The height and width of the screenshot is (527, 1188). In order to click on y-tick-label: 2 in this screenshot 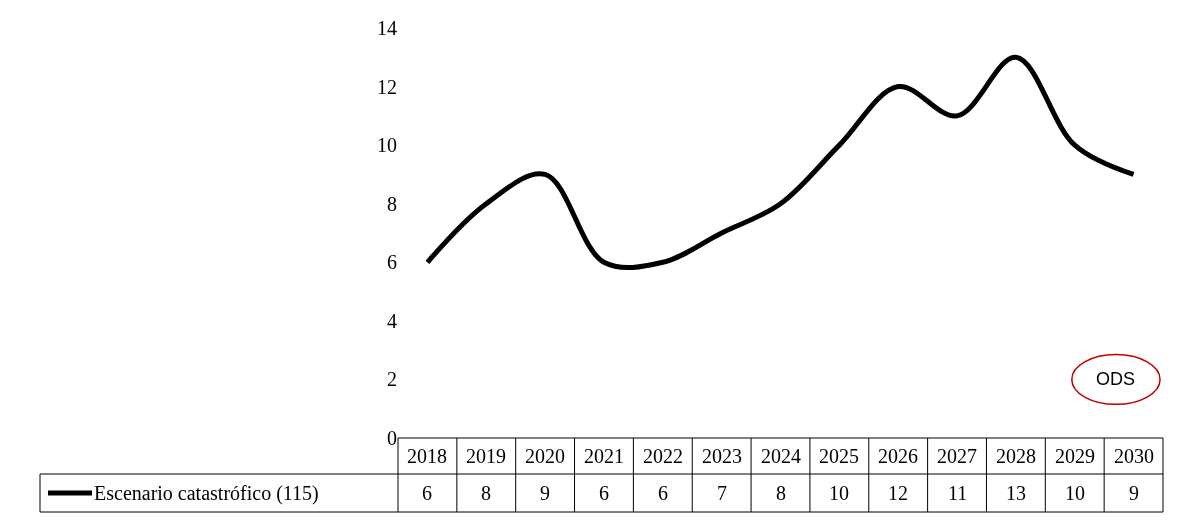, I will do `click(392, 379)`.